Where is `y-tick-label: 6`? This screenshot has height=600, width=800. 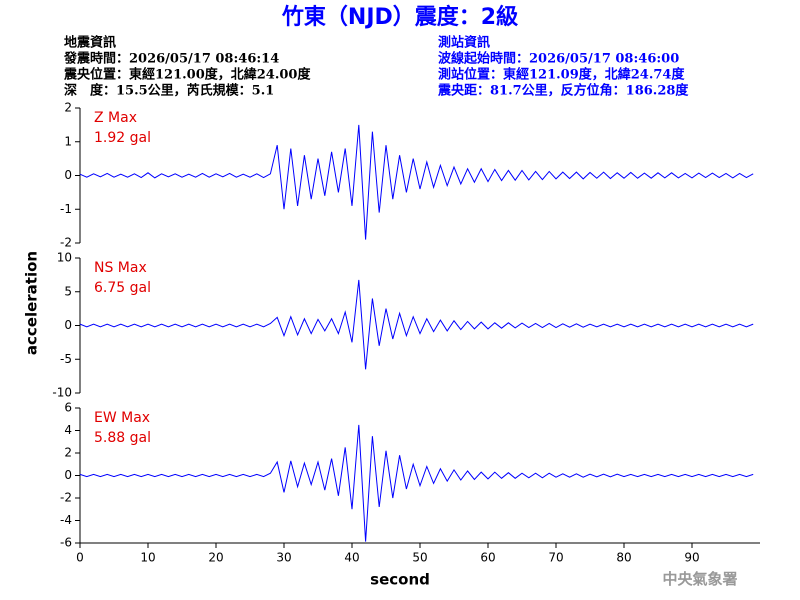
y-tick-label: 6 is located at coordinates (68, 408).